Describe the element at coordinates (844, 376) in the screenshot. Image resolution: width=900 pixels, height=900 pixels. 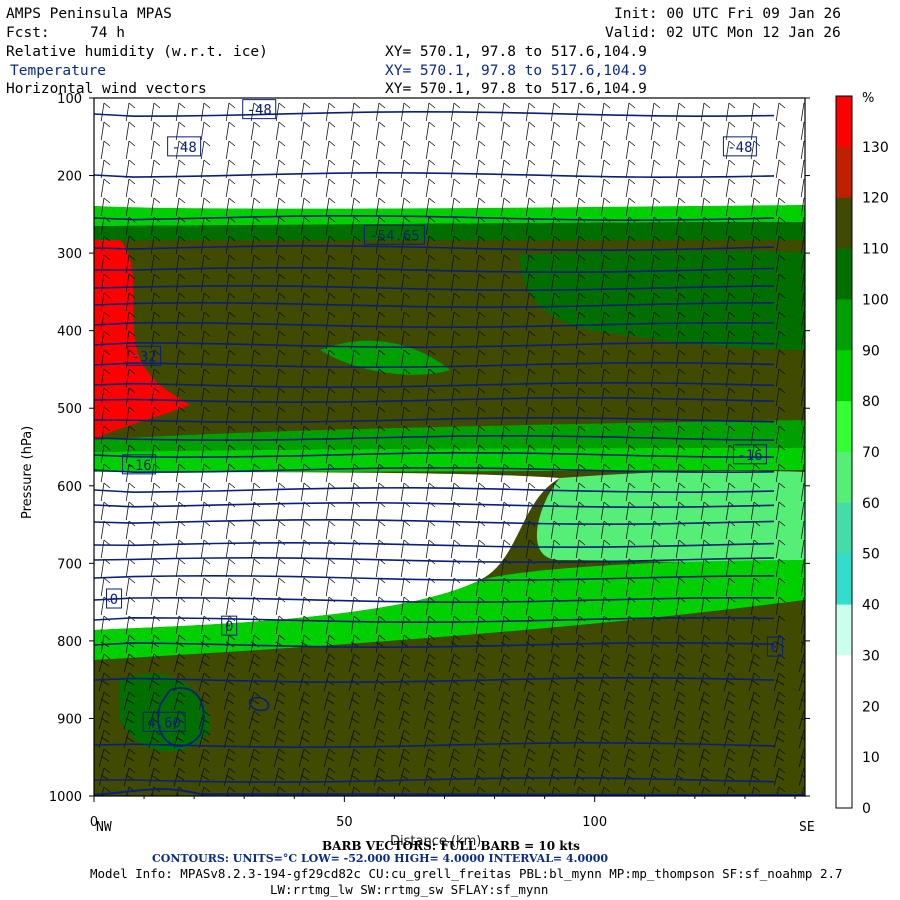
I see `colorbar-swatch` at that location.